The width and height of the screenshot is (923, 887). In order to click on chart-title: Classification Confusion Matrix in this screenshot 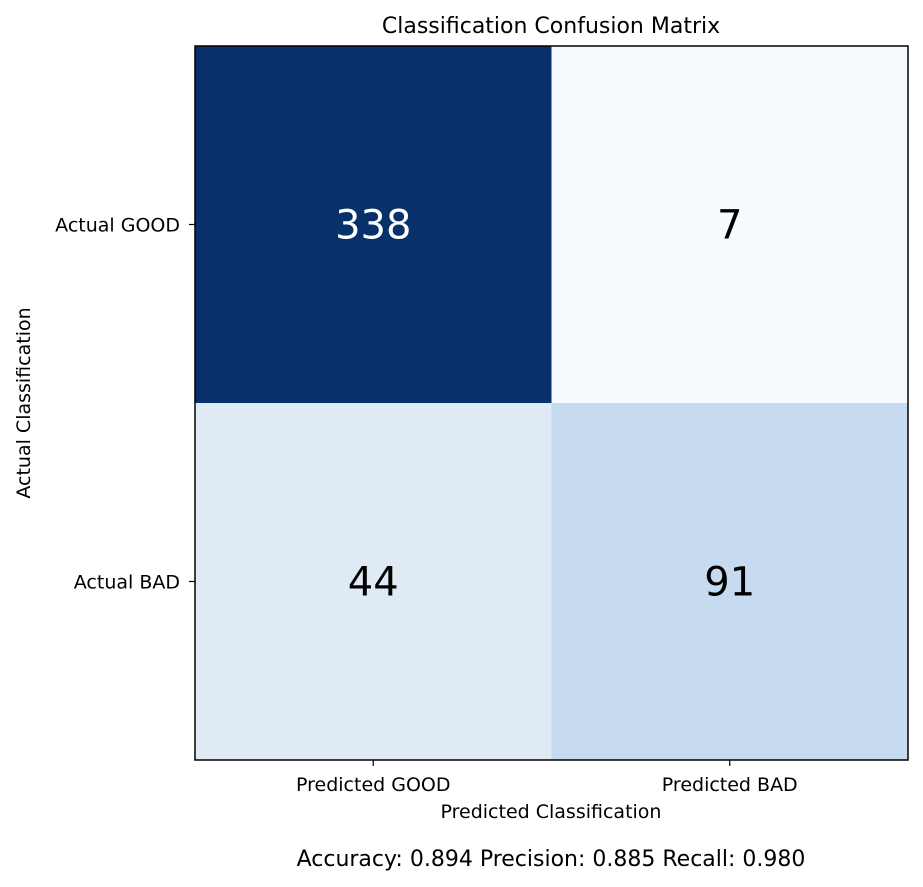, I will do `click(551, 26)`.